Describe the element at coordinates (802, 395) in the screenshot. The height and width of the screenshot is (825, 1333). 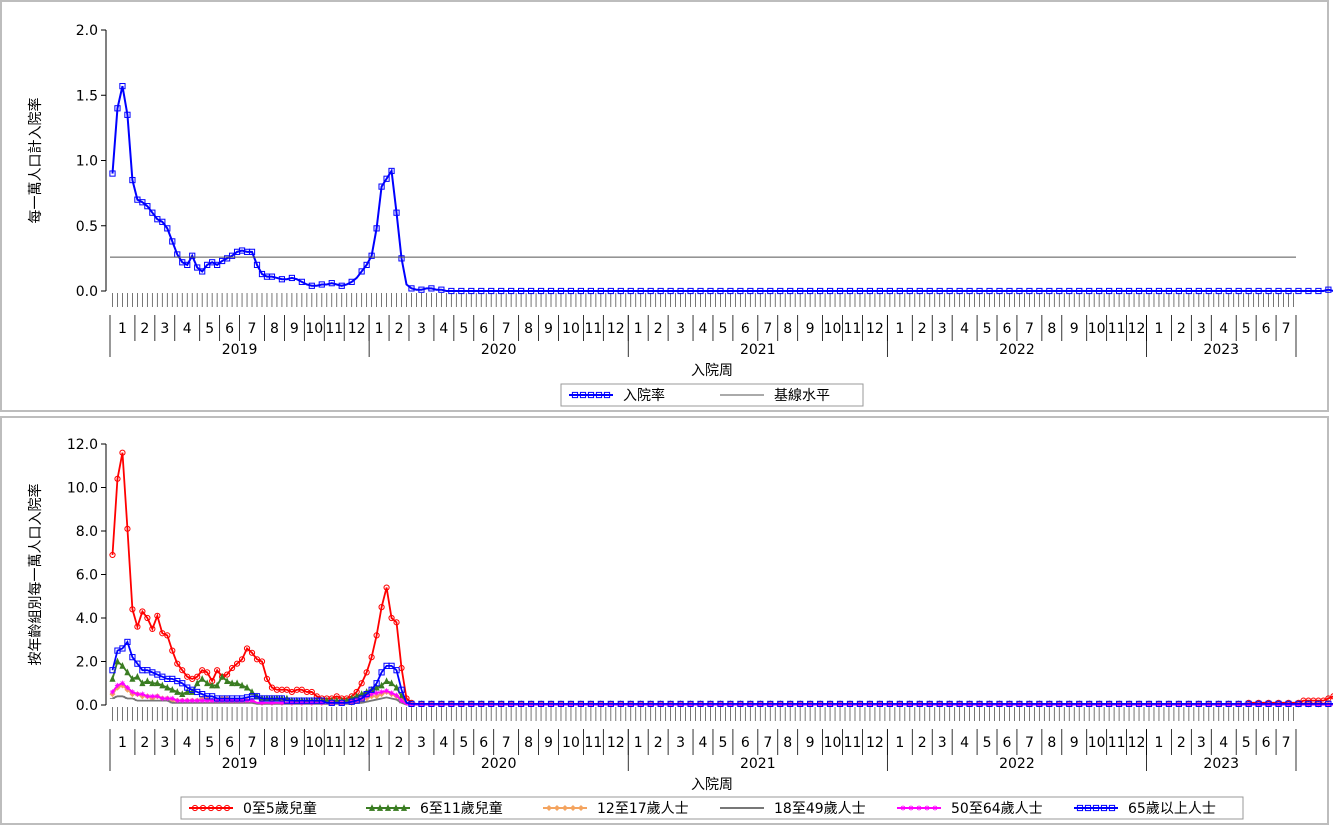
I see `legend-label: 基線水平` at that location.